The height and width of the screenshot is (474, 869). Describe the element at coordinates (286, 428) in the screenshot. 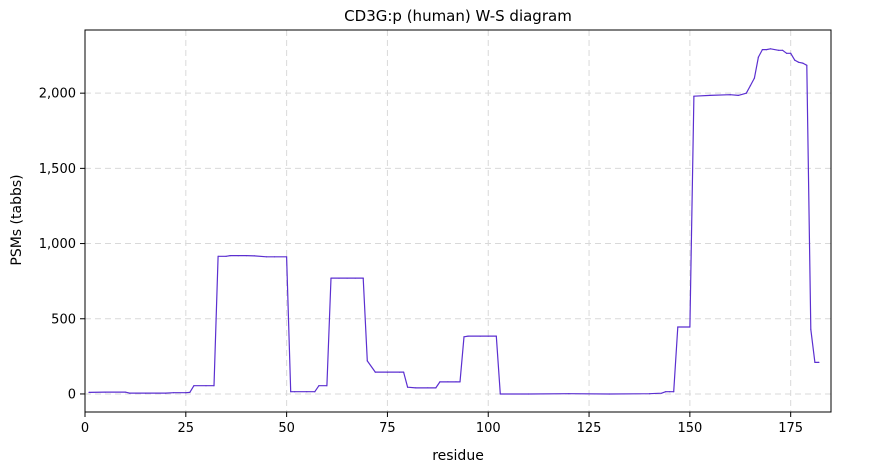

I see `x-tick-label: 50` at that location.